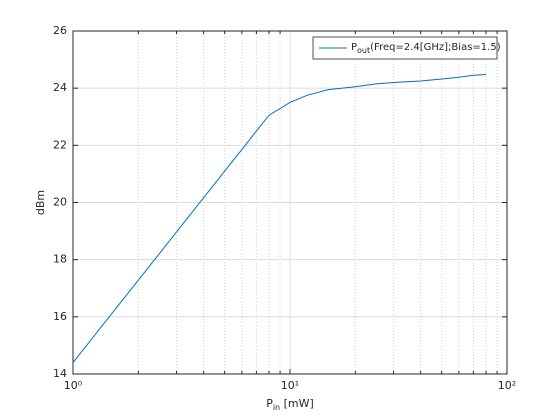  I want to click on x-axis-label-sub: in, so click(276, 407).